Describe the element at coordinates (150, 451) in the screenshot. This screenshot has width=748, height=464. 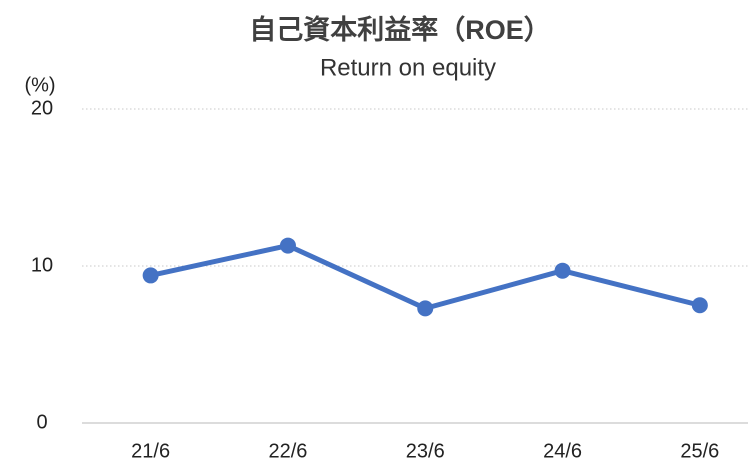
I see `x-tick-label: 21/6` at that location.